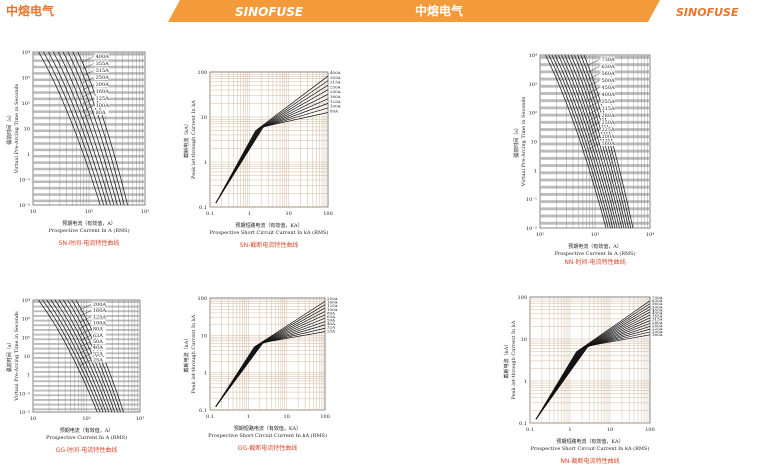 Image resolution: width=758 pixels, height=474 pixels. What do you see at coordinates (325, 417) in the screenshot?
I see `x-tick-label: 100` at bounding box center [325, 417].